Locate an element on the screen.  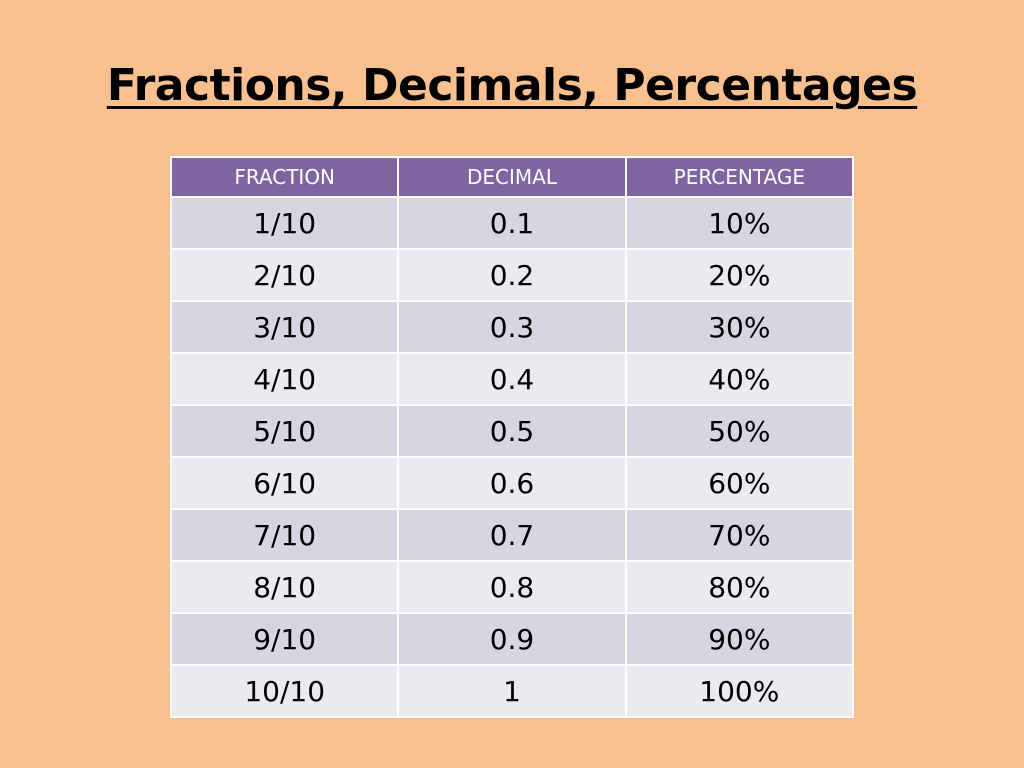
decimal-cell: 0.8 is located at coordinates (512, 587).